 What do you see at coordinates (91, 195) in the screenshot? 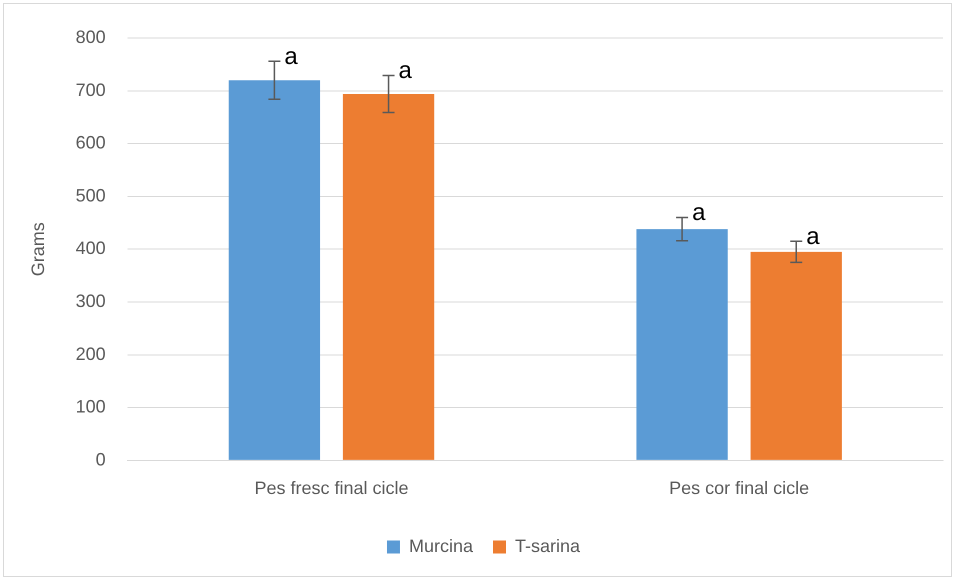
I see `y-tick-label: 500` at bounding box center [91, 195].